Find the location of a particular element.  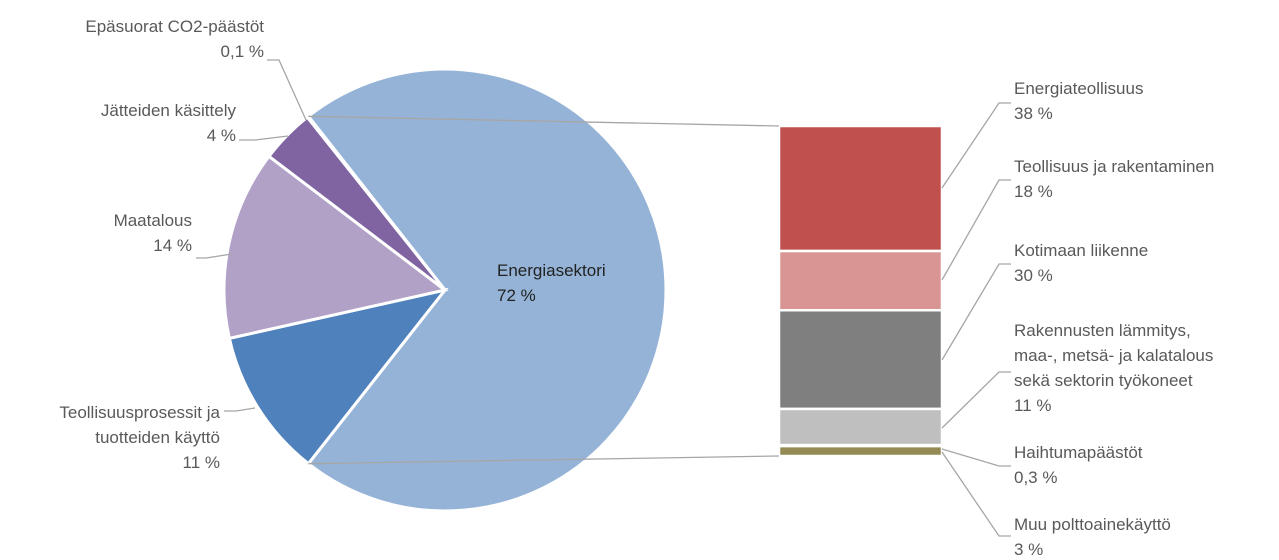

data-label-maatalous: Maatalous 14 % is located at coordinates (153, 233).